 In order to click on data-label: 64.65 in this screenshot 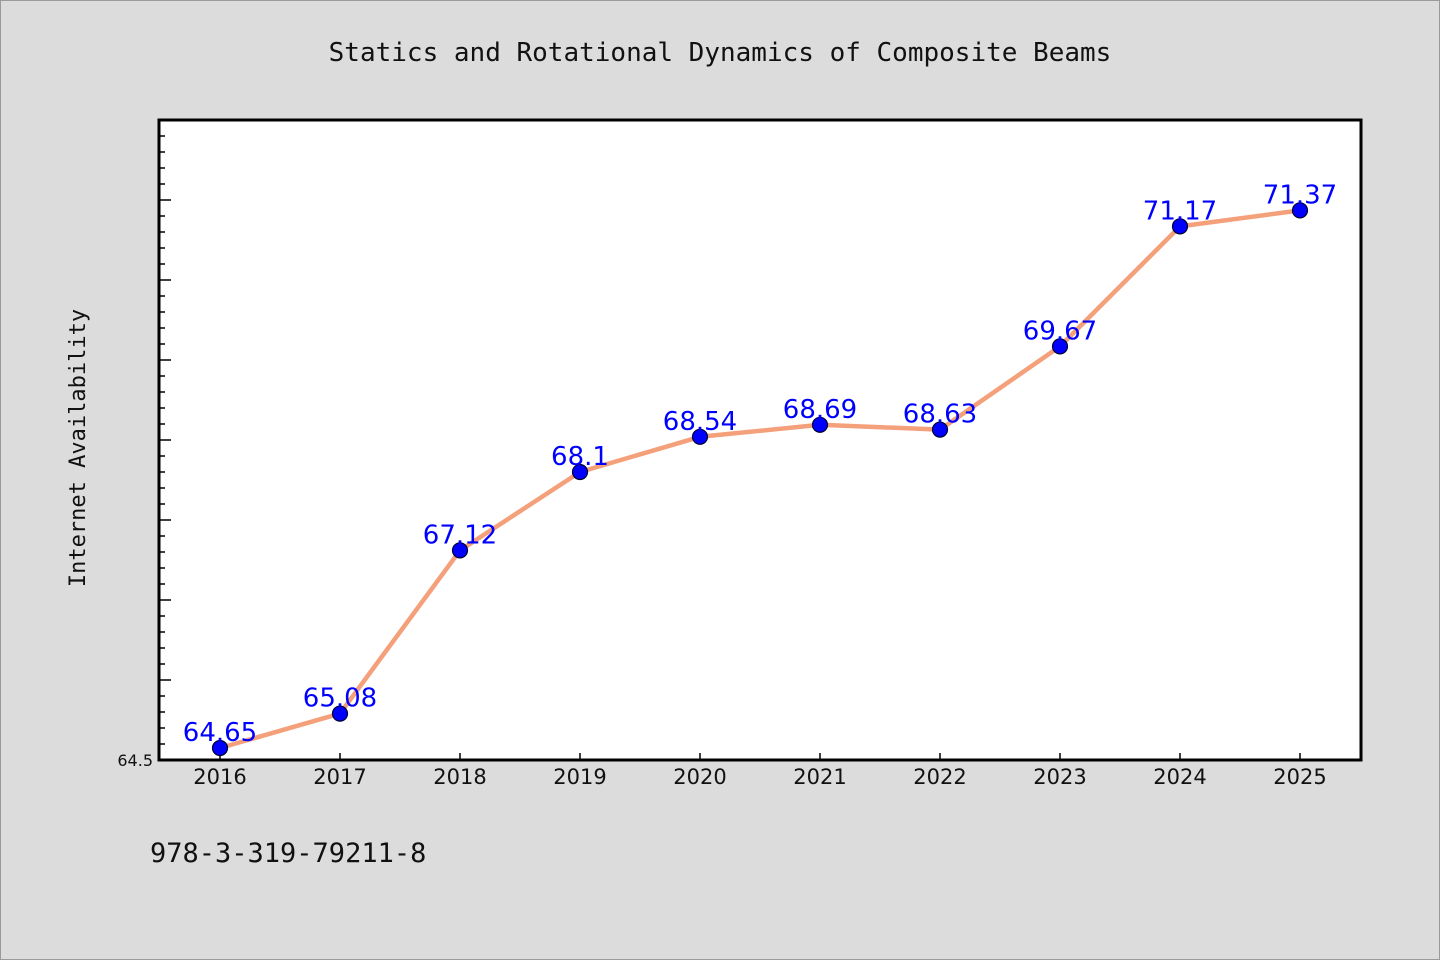, I will do `click(220, 733)`.